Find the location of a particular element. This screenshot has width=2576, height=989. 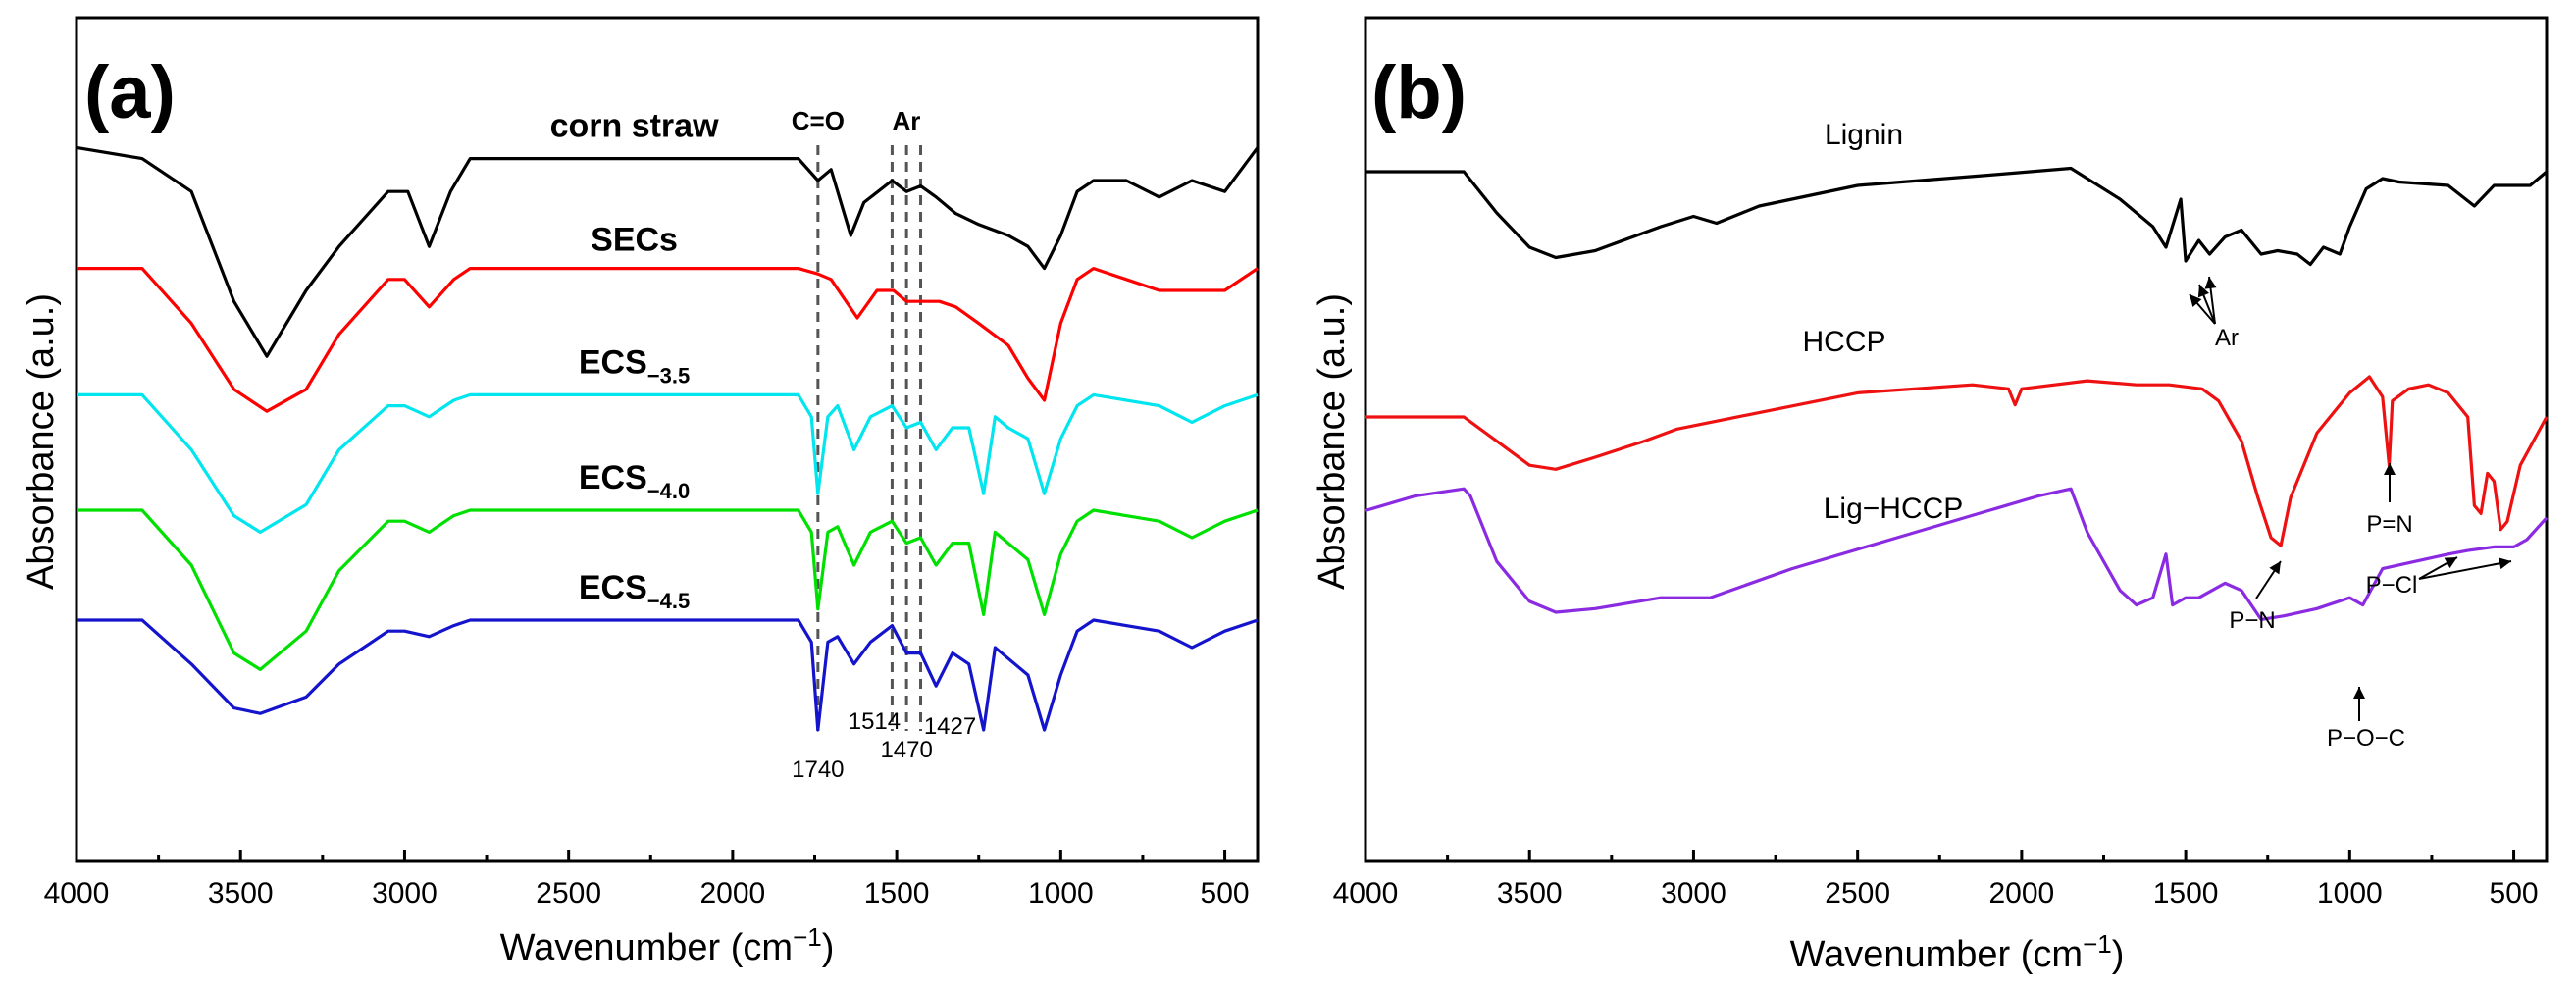

panel-a-series-corn-straw is located at coordinates (668, 251).